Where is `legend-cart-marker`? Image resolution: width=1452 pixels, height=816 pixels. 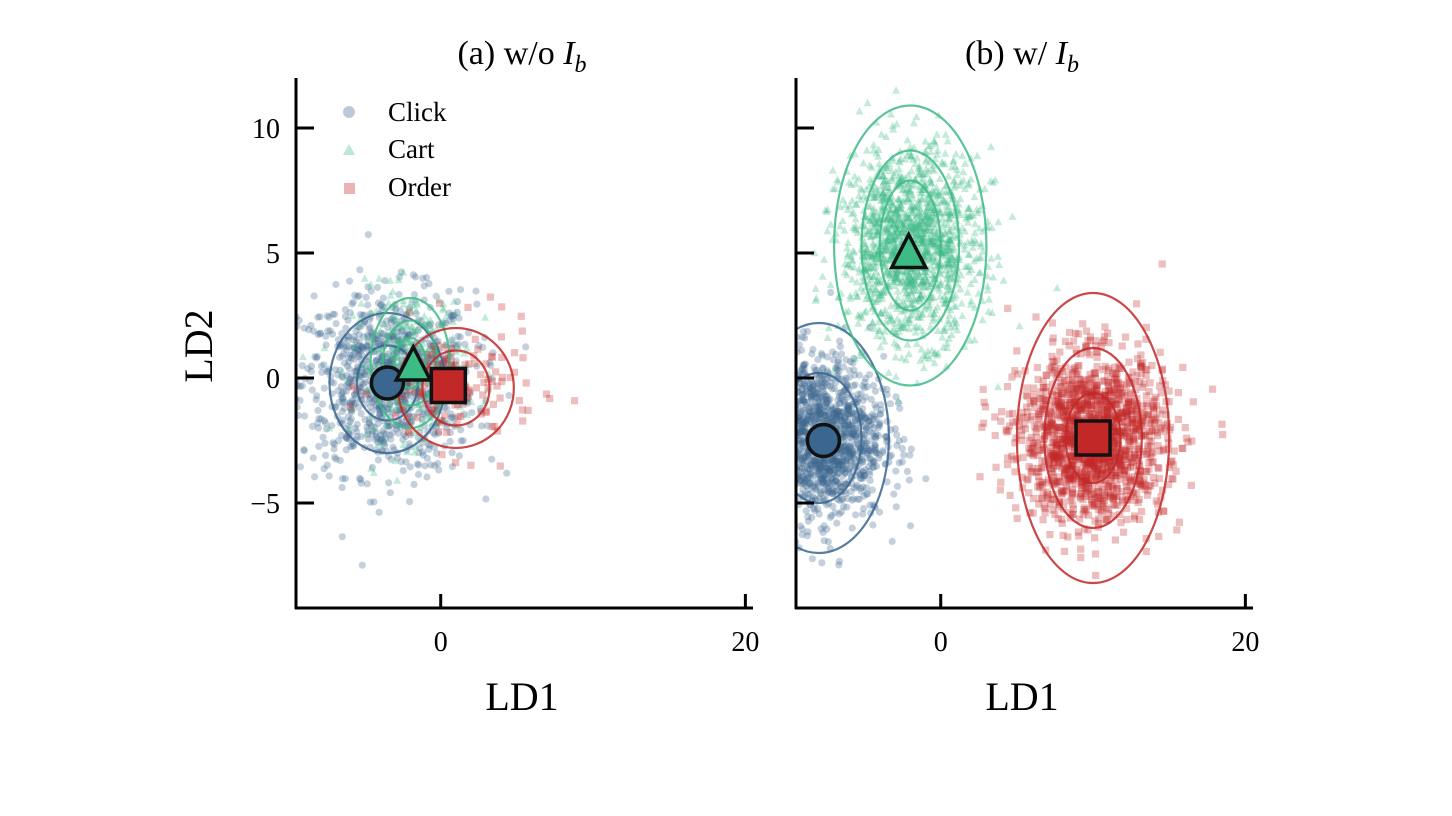 legend-cart-marker is located at coordinates (349, 149).